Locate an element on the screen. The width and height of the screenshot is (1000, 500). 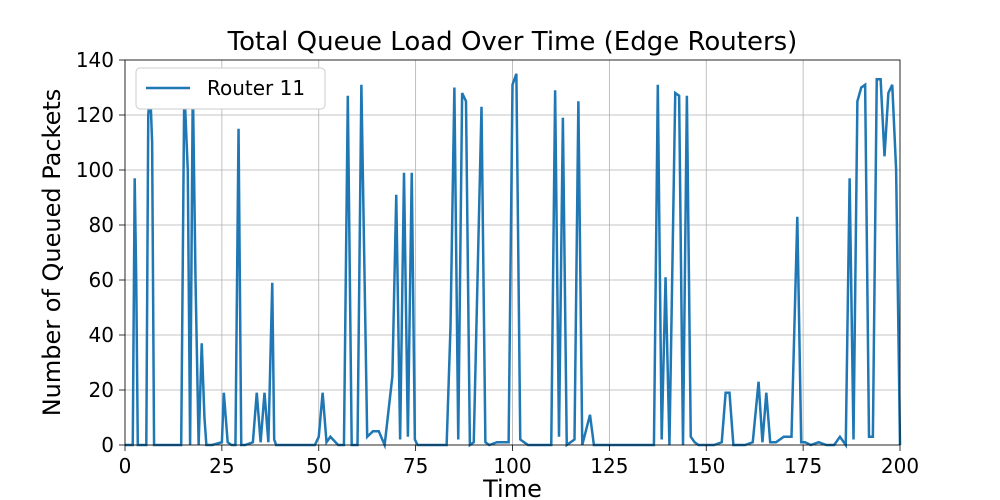
legend: Router 11 is located at coordinates (230, 88).